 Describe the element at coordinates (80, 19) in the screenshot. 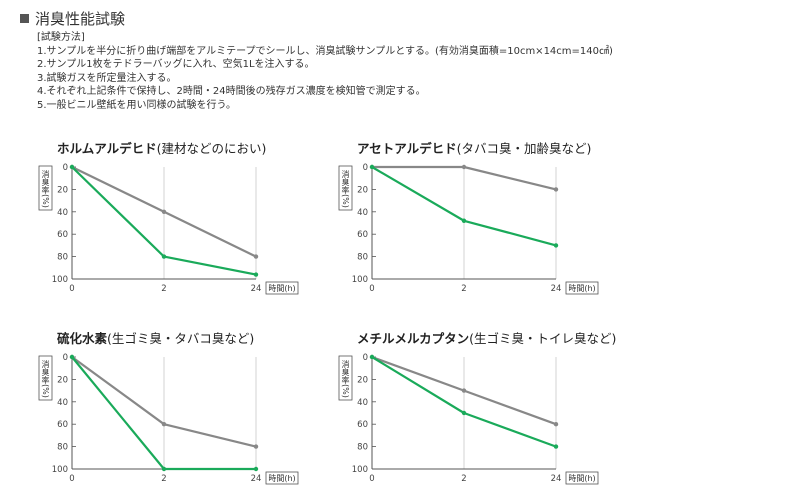

I see `page-title: 消臭性能試験` at that location.